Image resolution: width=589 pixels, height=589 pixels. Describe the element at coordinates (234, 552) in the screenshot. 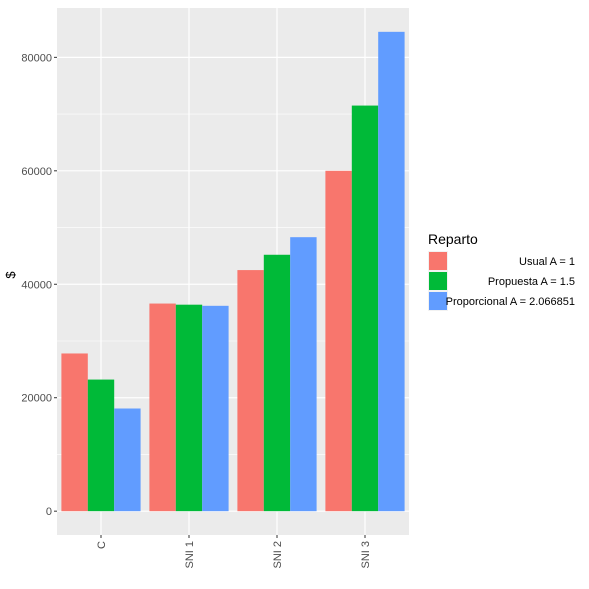

I see `x-axis: C SNI 1 SNI 2 SNI 3` at that location.